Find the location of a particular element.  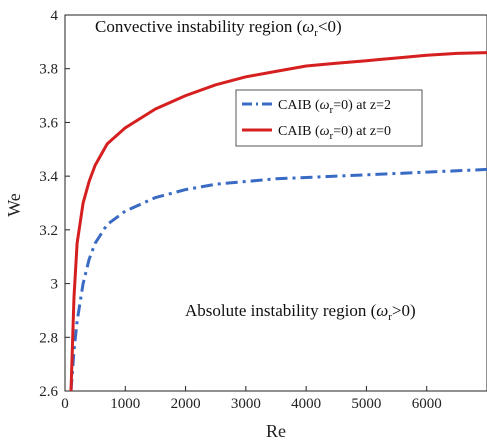

y-tick-label: 3 is located at coordinates (55, 285).